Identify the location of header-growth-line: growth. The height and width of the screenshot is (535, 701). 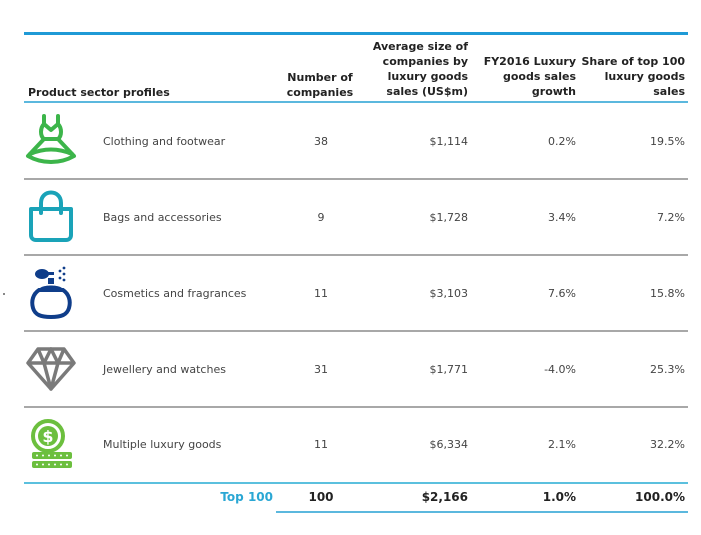
(553, 91).